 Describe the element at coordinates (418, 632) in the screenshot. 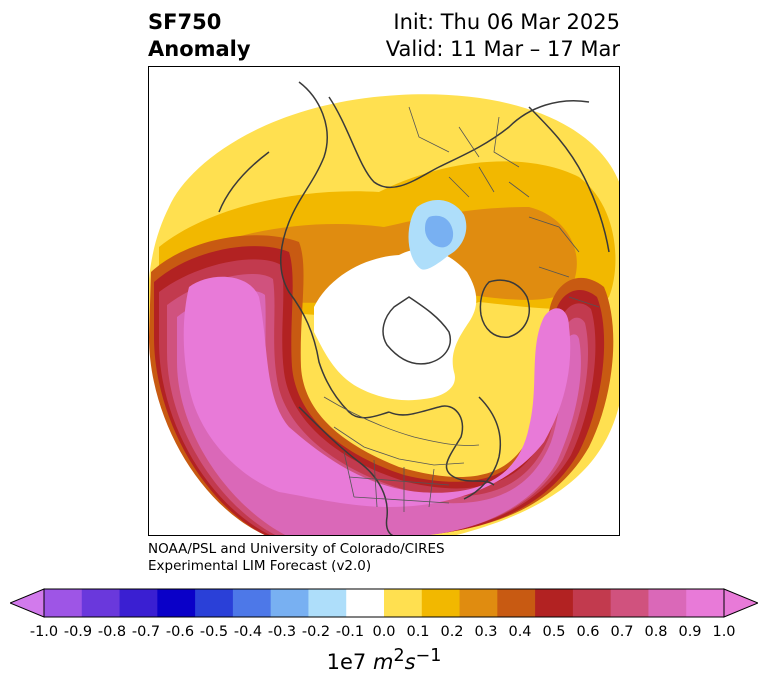

I see `colorbar-tick-label: 0.1` at that location.